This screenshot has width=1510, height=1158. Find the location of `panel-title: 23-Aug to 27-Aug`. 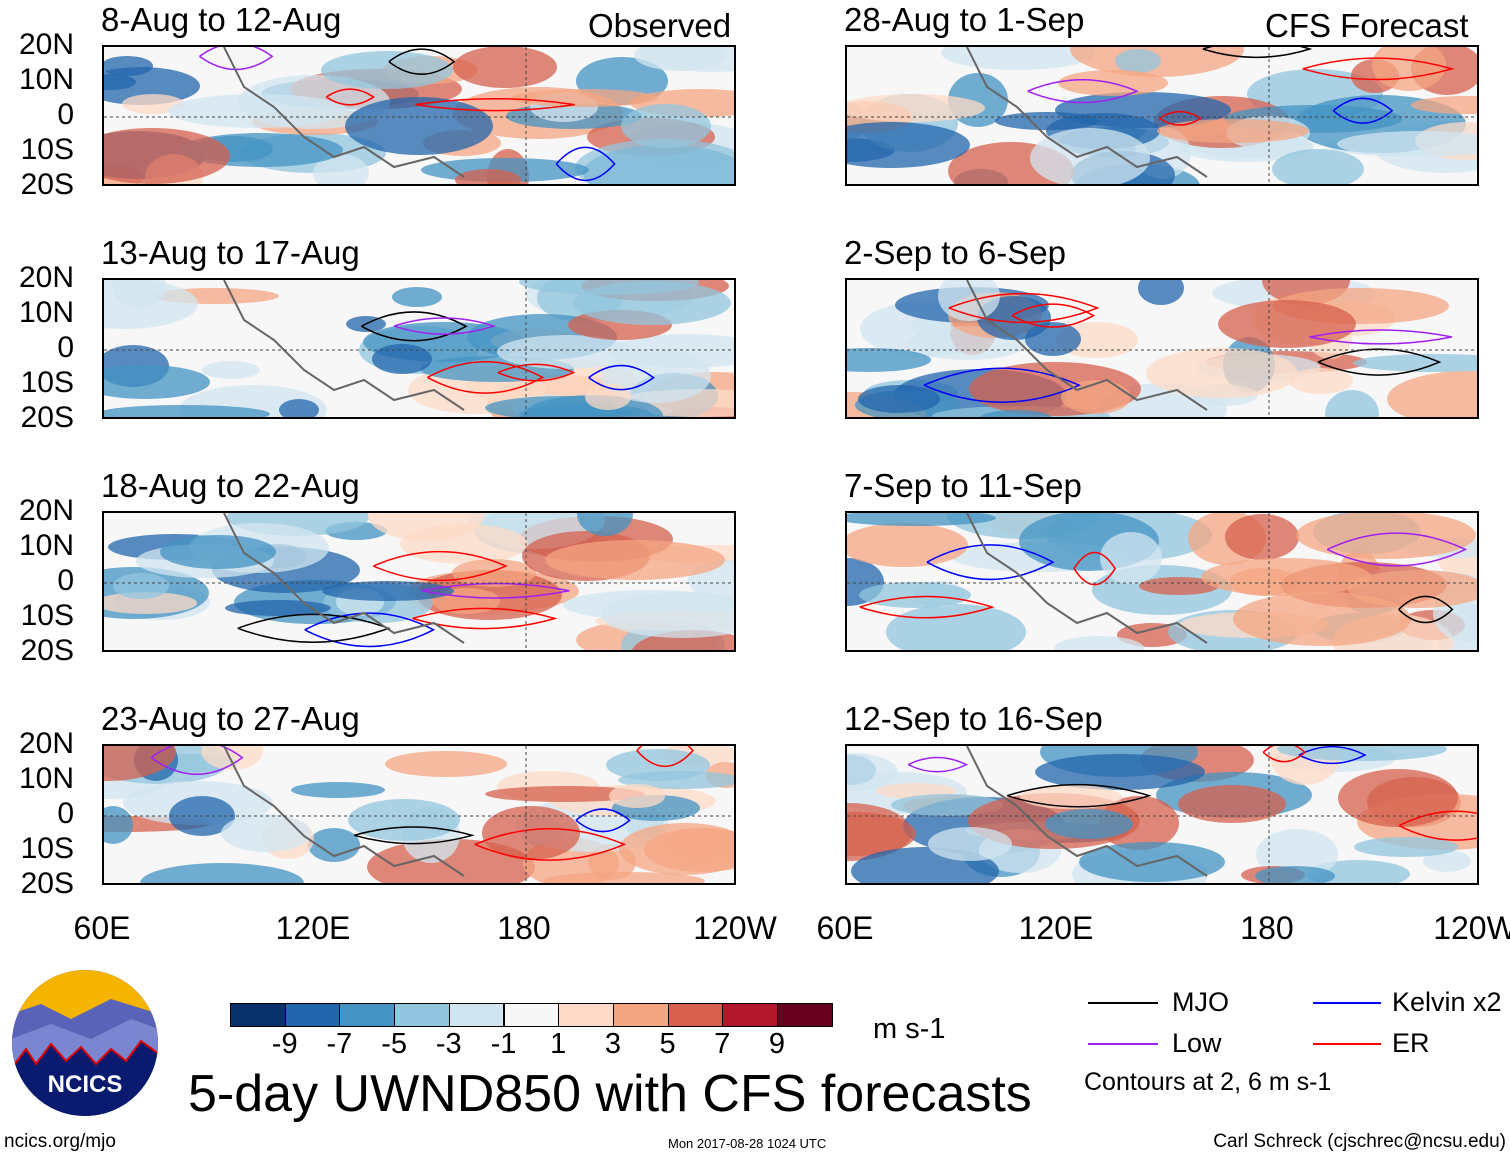

panel-title: 23-Aug to 27-Aug is located at coordinates (230, 718).